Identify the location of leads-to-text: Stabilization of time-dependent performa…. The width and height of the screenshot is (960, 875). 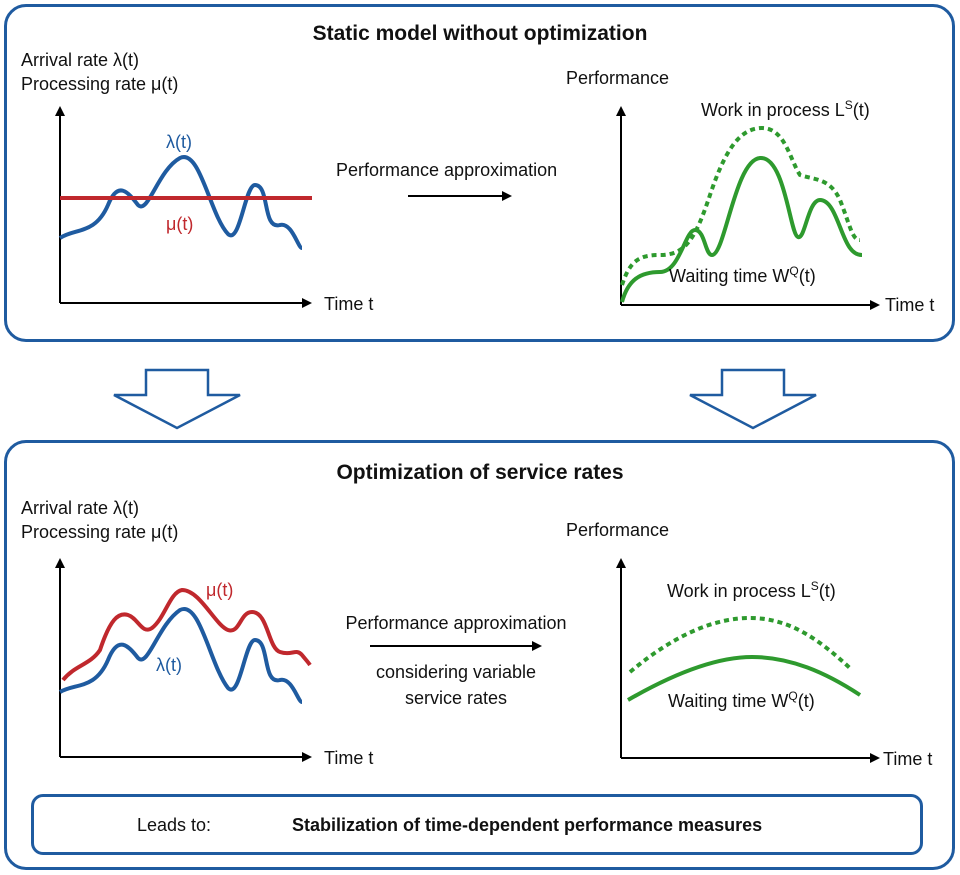
(527, 825).